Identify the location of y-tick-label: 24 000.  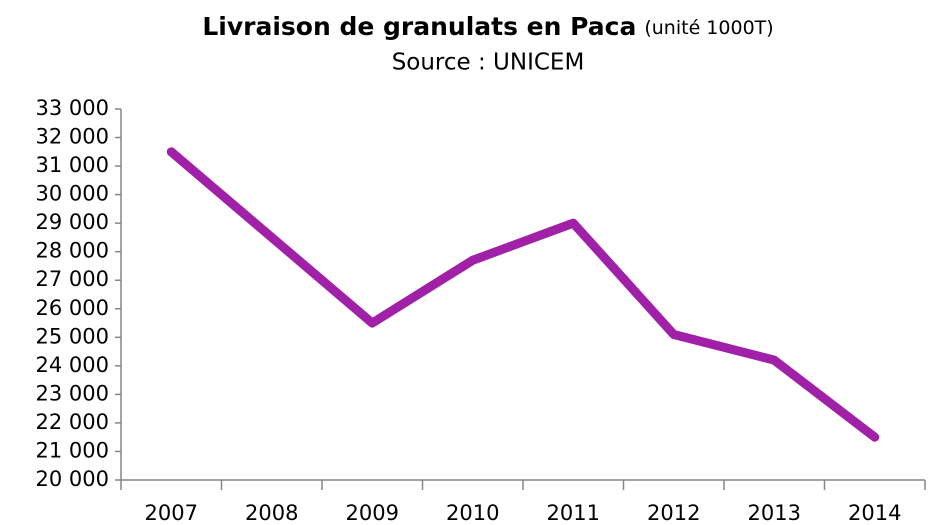
(72, 365).